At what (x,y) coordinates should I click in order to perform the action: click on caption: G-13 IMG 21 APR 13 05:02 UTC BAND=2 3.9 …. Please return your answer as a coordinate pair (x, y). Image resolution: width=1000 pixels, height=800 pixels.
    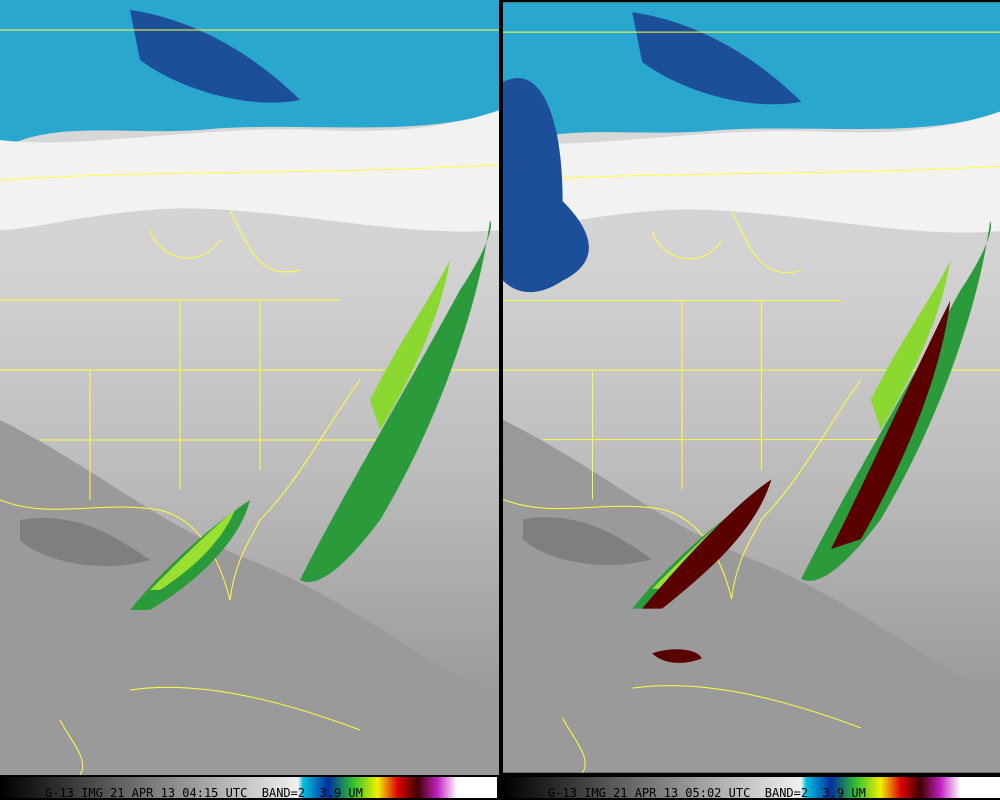
    Looking at the image, I should click on (707, 793).